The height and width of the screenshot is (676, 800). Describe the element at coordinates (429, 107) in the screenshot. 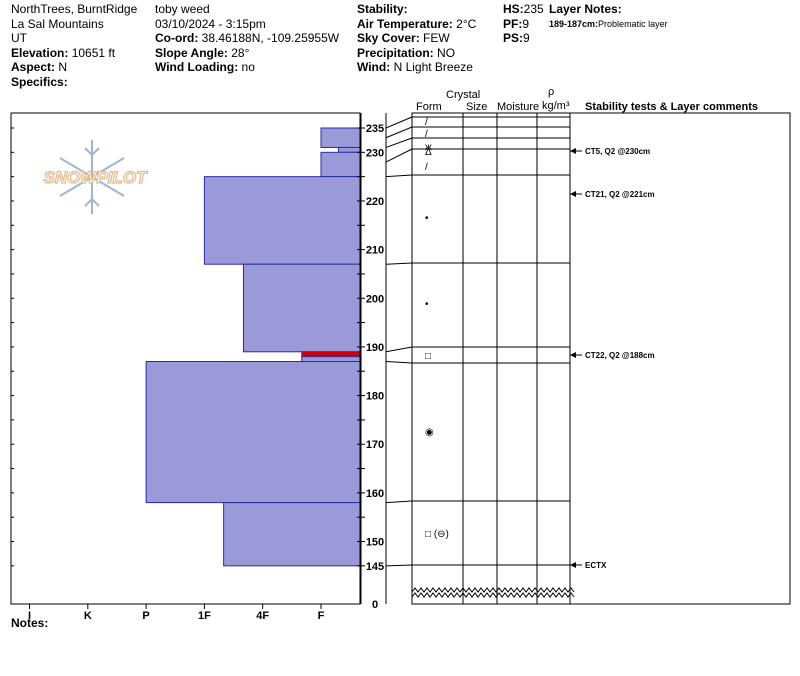

I see `col-form: Form` at that location.